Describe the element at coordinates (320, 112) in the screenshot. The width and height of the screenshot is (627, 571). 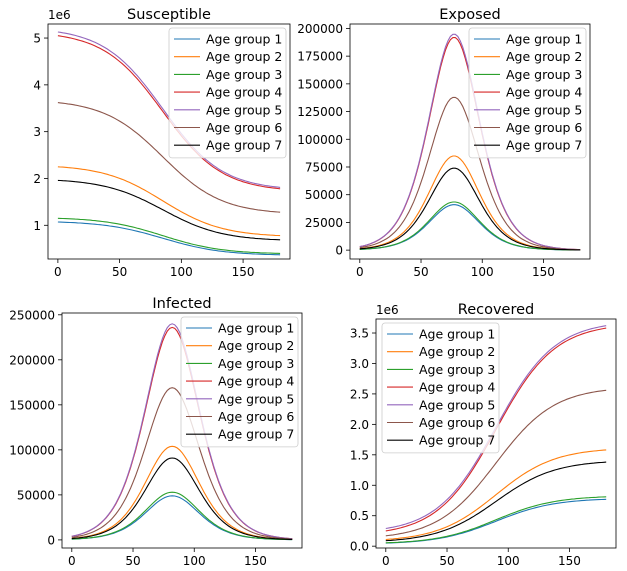
I see `y-tick-label: 125000` at that location.